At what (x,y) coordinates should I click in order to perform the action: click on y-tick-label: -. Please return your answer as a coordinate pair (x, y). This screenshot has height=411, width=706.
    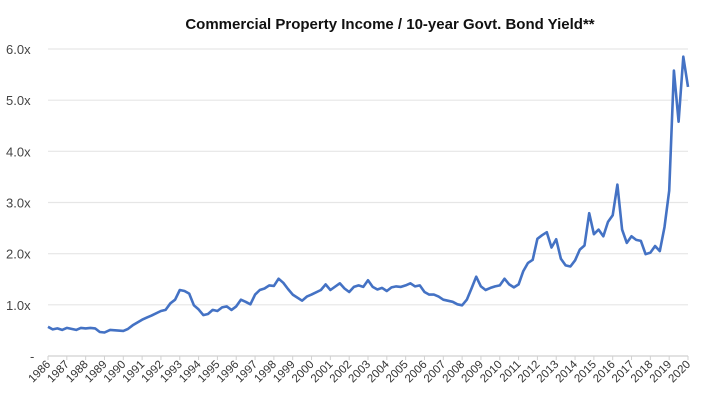
    Looking at the image, I should click on (32, 356).